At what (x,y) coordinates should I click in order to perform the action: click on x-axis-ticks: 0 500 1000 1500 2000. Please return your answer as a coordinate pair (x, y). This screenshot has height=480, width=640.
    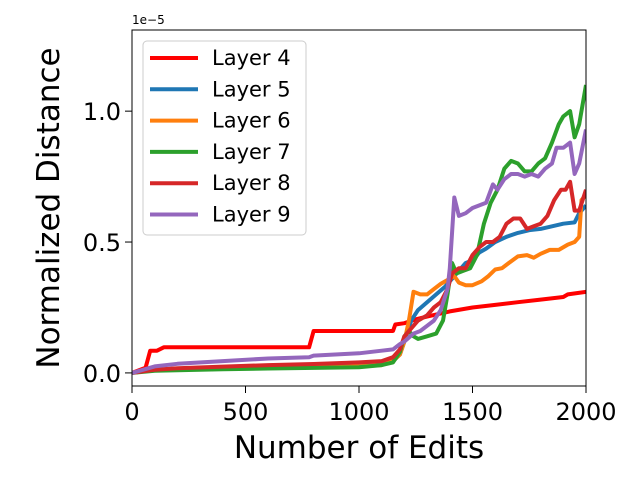
    Looking at the image, I should click on (370, 406).